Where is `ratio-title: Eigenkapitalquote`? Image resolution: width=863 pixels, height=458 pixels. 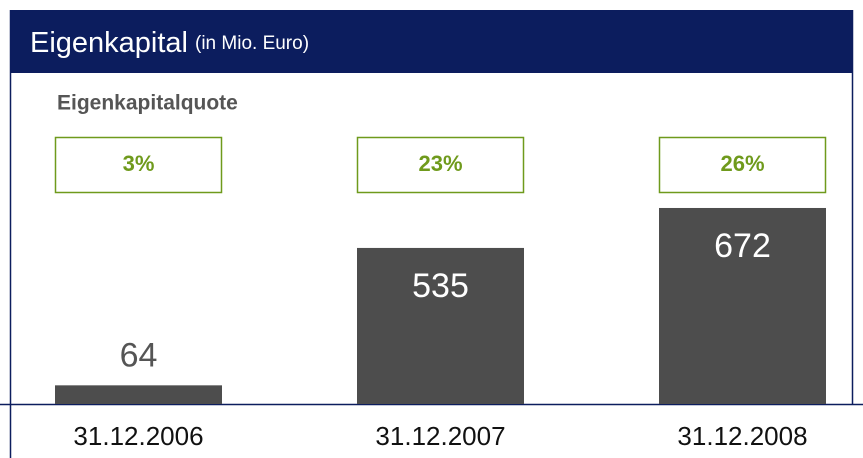
ratio-title: Eigenkapitalquote is located at coordinates (147, 103).